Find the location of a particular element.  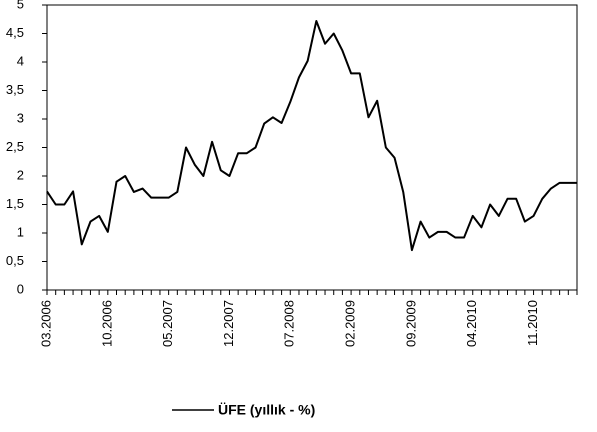

y-tick-label: 5 is located at coordinates (20, 5).